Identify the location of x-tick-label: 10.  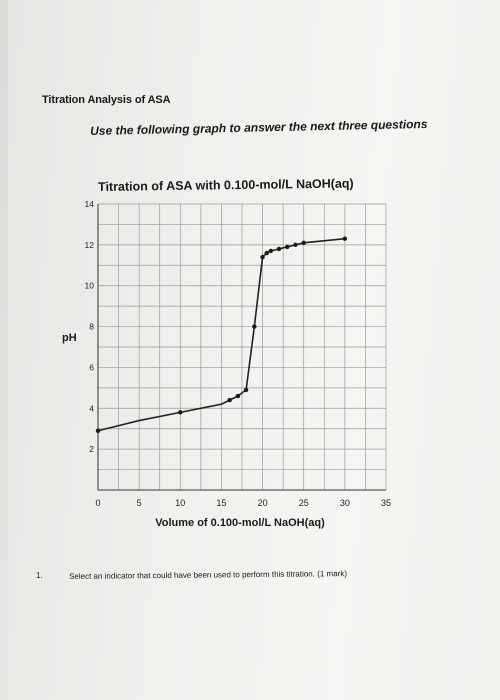
(180, 503).